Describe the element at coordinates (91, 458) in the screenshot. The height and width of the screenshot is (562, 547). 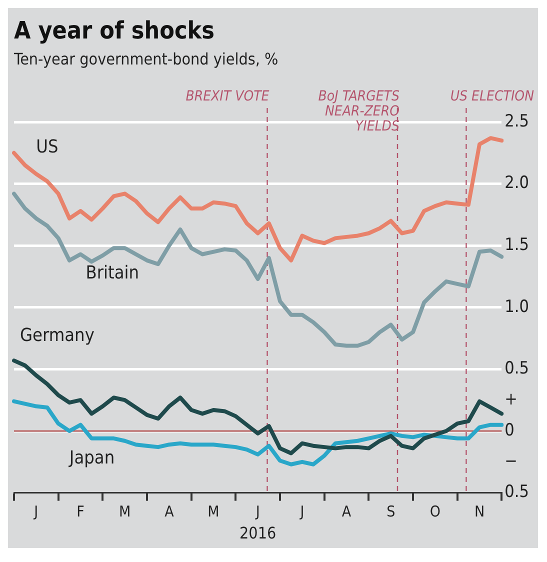
I see `series-label: Japan` at that location.